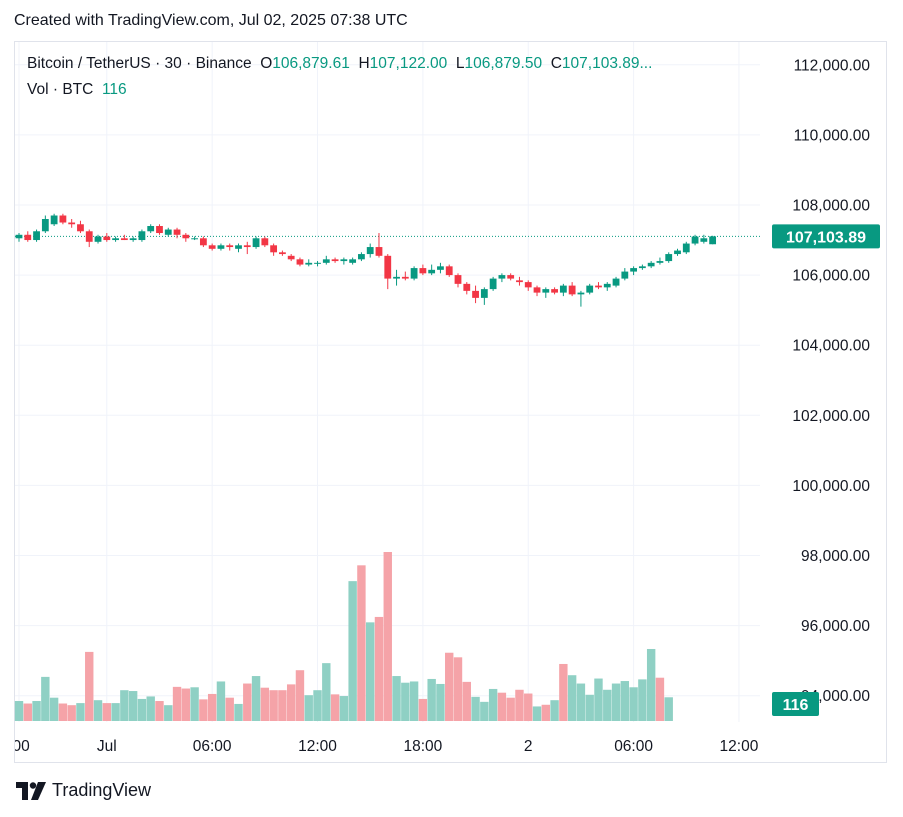  Describe the element at coordinates (835, 626) in the screenshot. I see `price-tick-label: 96,000.00` at that location.